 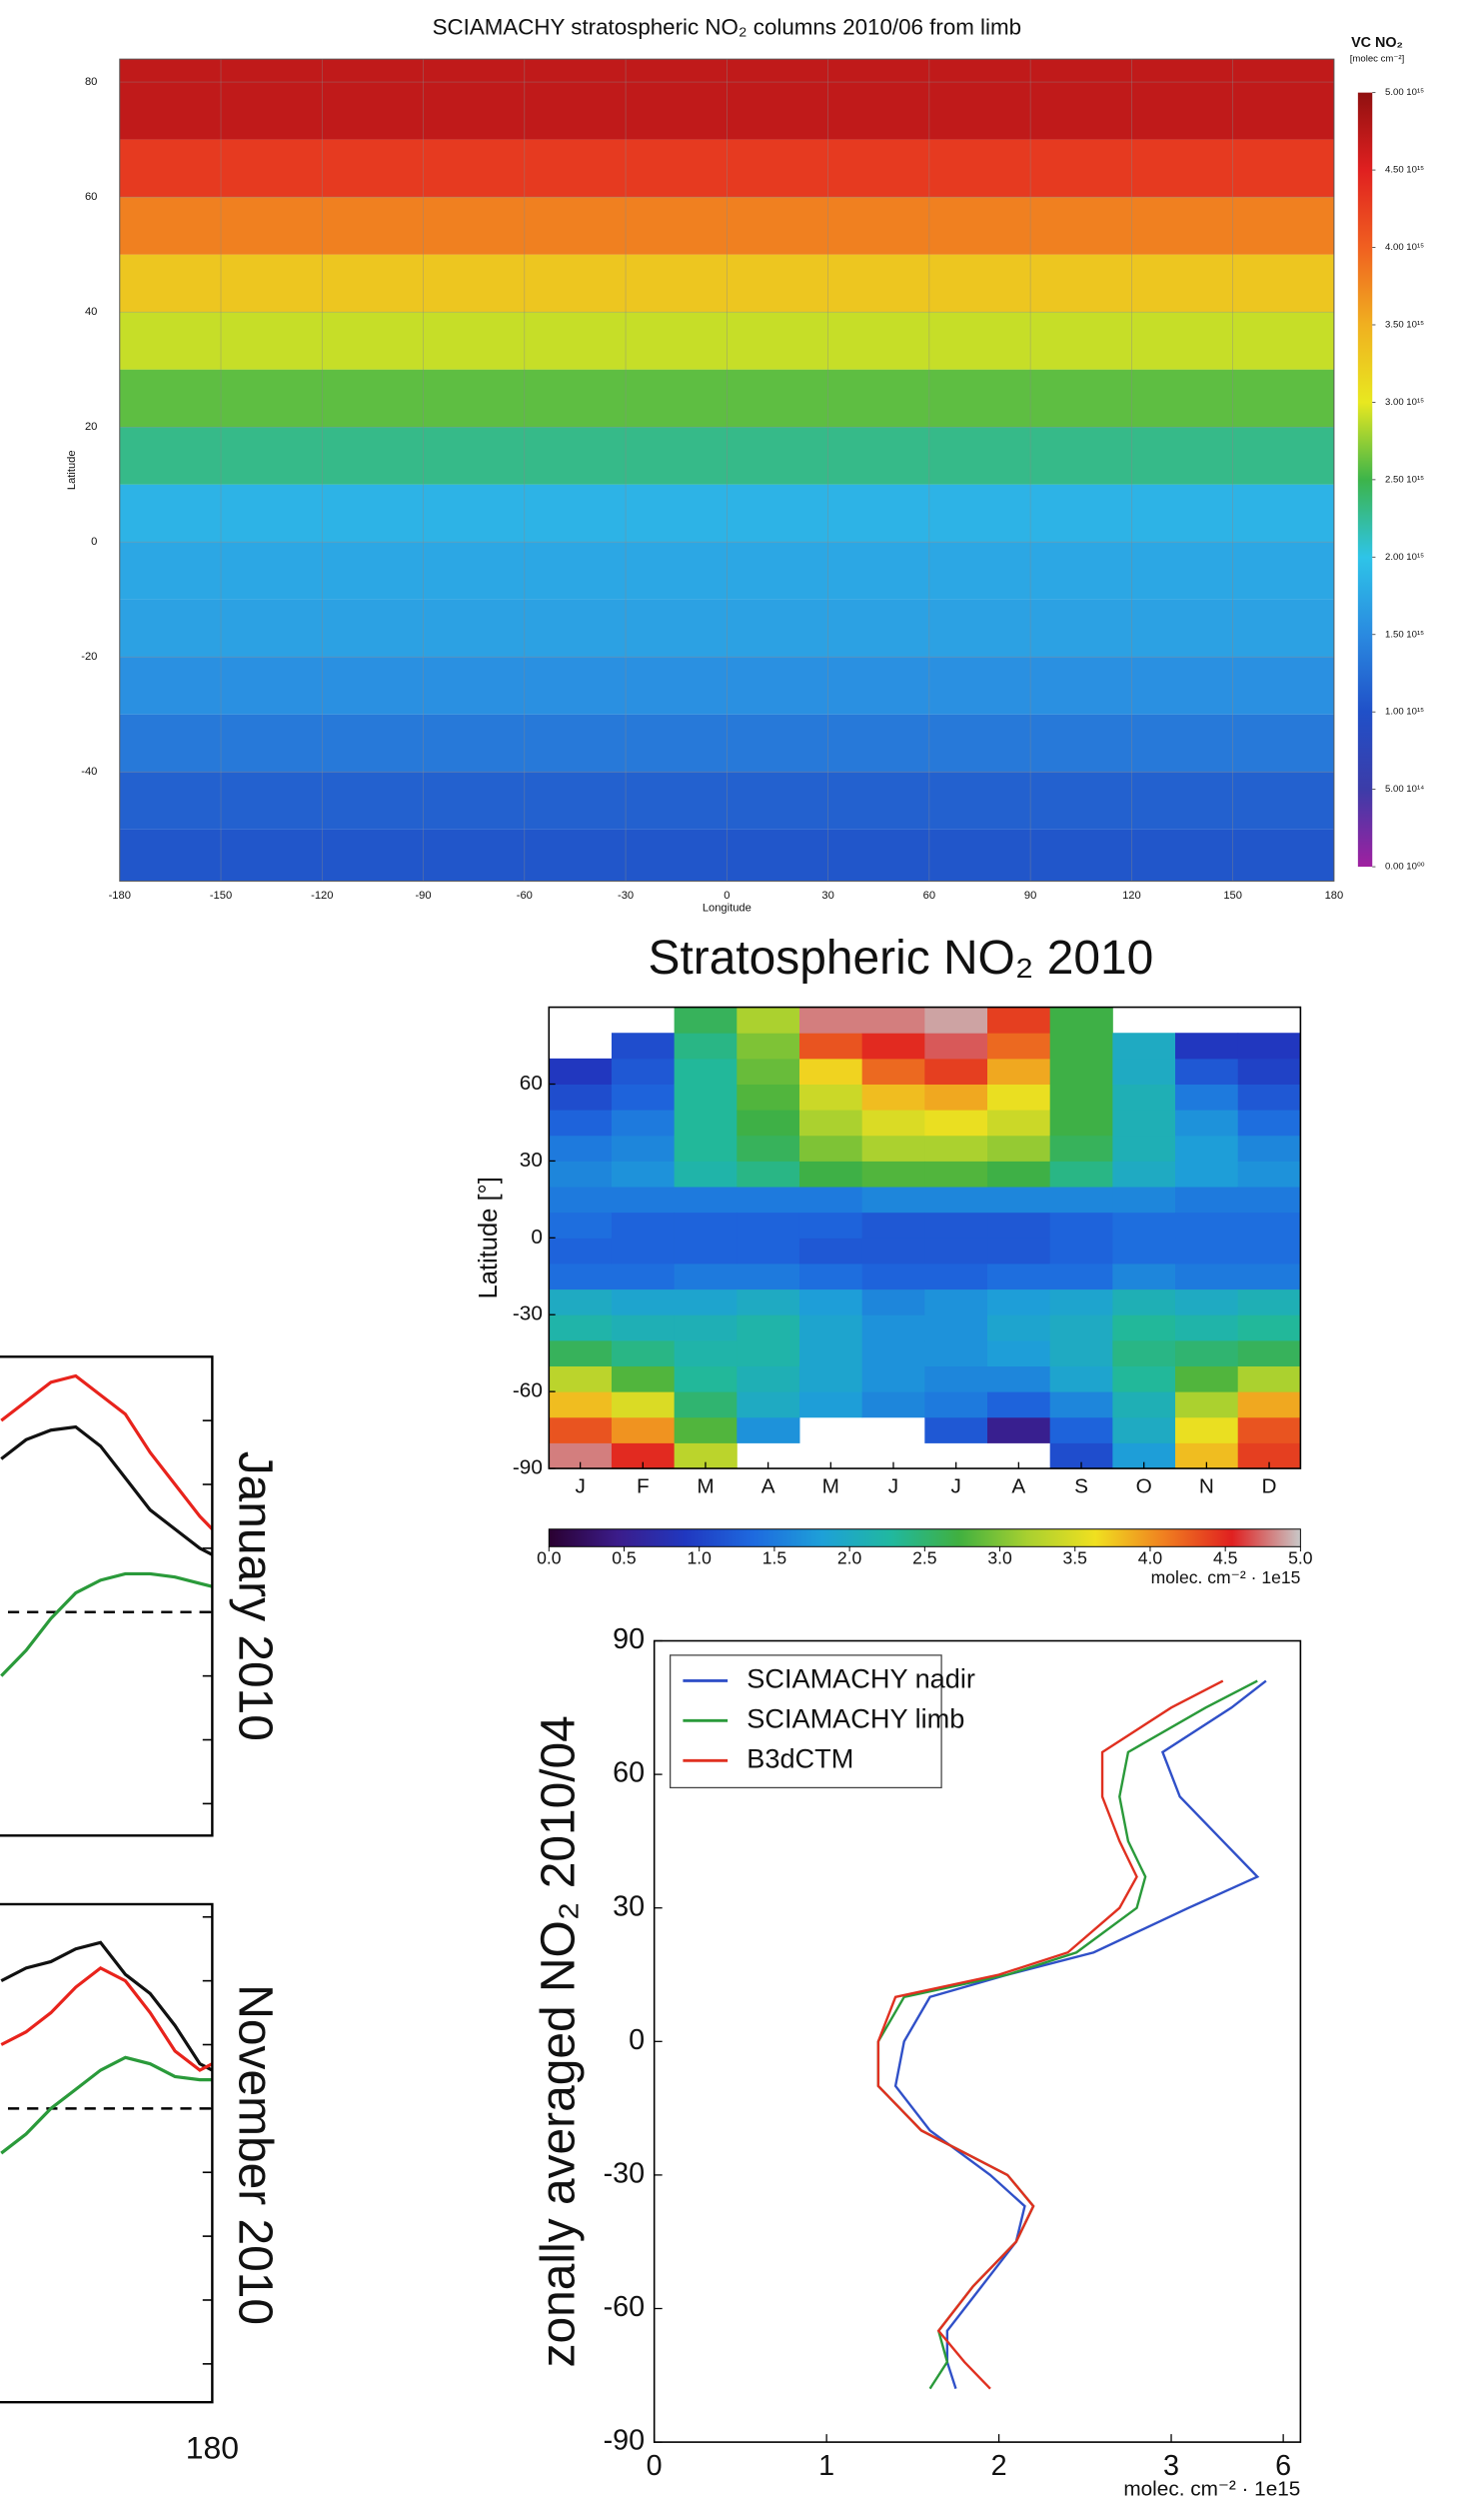 What do you see at coordinates (999, 2466) in the screenshot?
I see `x-tick-label: 2` at bounding box center [999, 2466].